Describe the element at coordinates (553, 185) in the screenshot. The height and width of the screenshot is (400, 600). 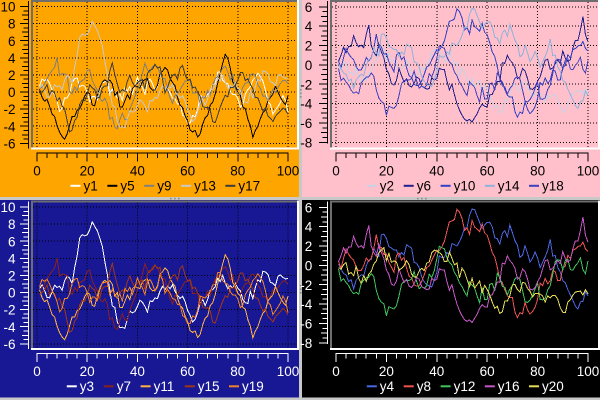
I see `svg-text: y18` at that location.